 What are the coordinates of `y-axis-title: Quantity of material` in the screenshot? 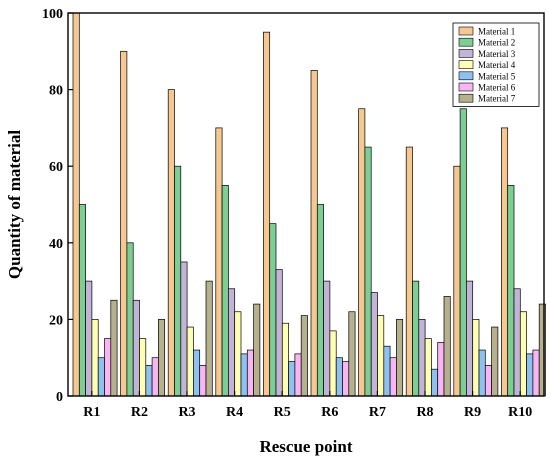 It's located at (14, 204).